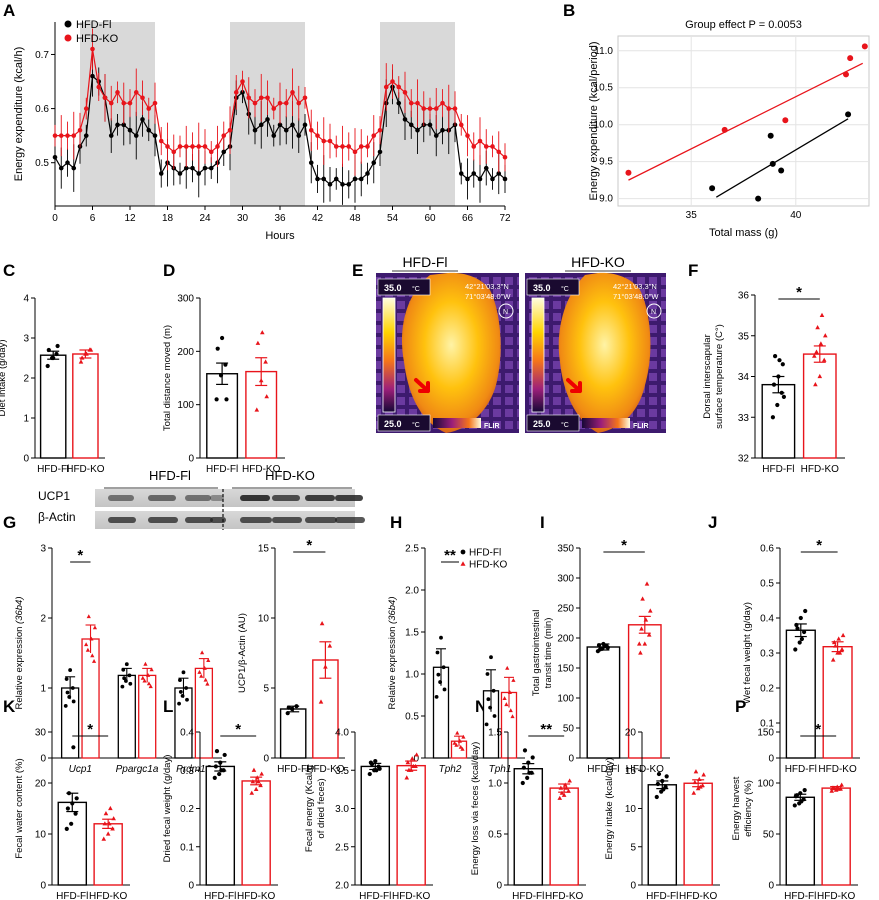 This screenshot has height=900, width=879. What do you see at coordinates (765, 784) in the screenshot?
I see `chart-p-y-tick-label-2: 100` at bounding box center [765, 784].